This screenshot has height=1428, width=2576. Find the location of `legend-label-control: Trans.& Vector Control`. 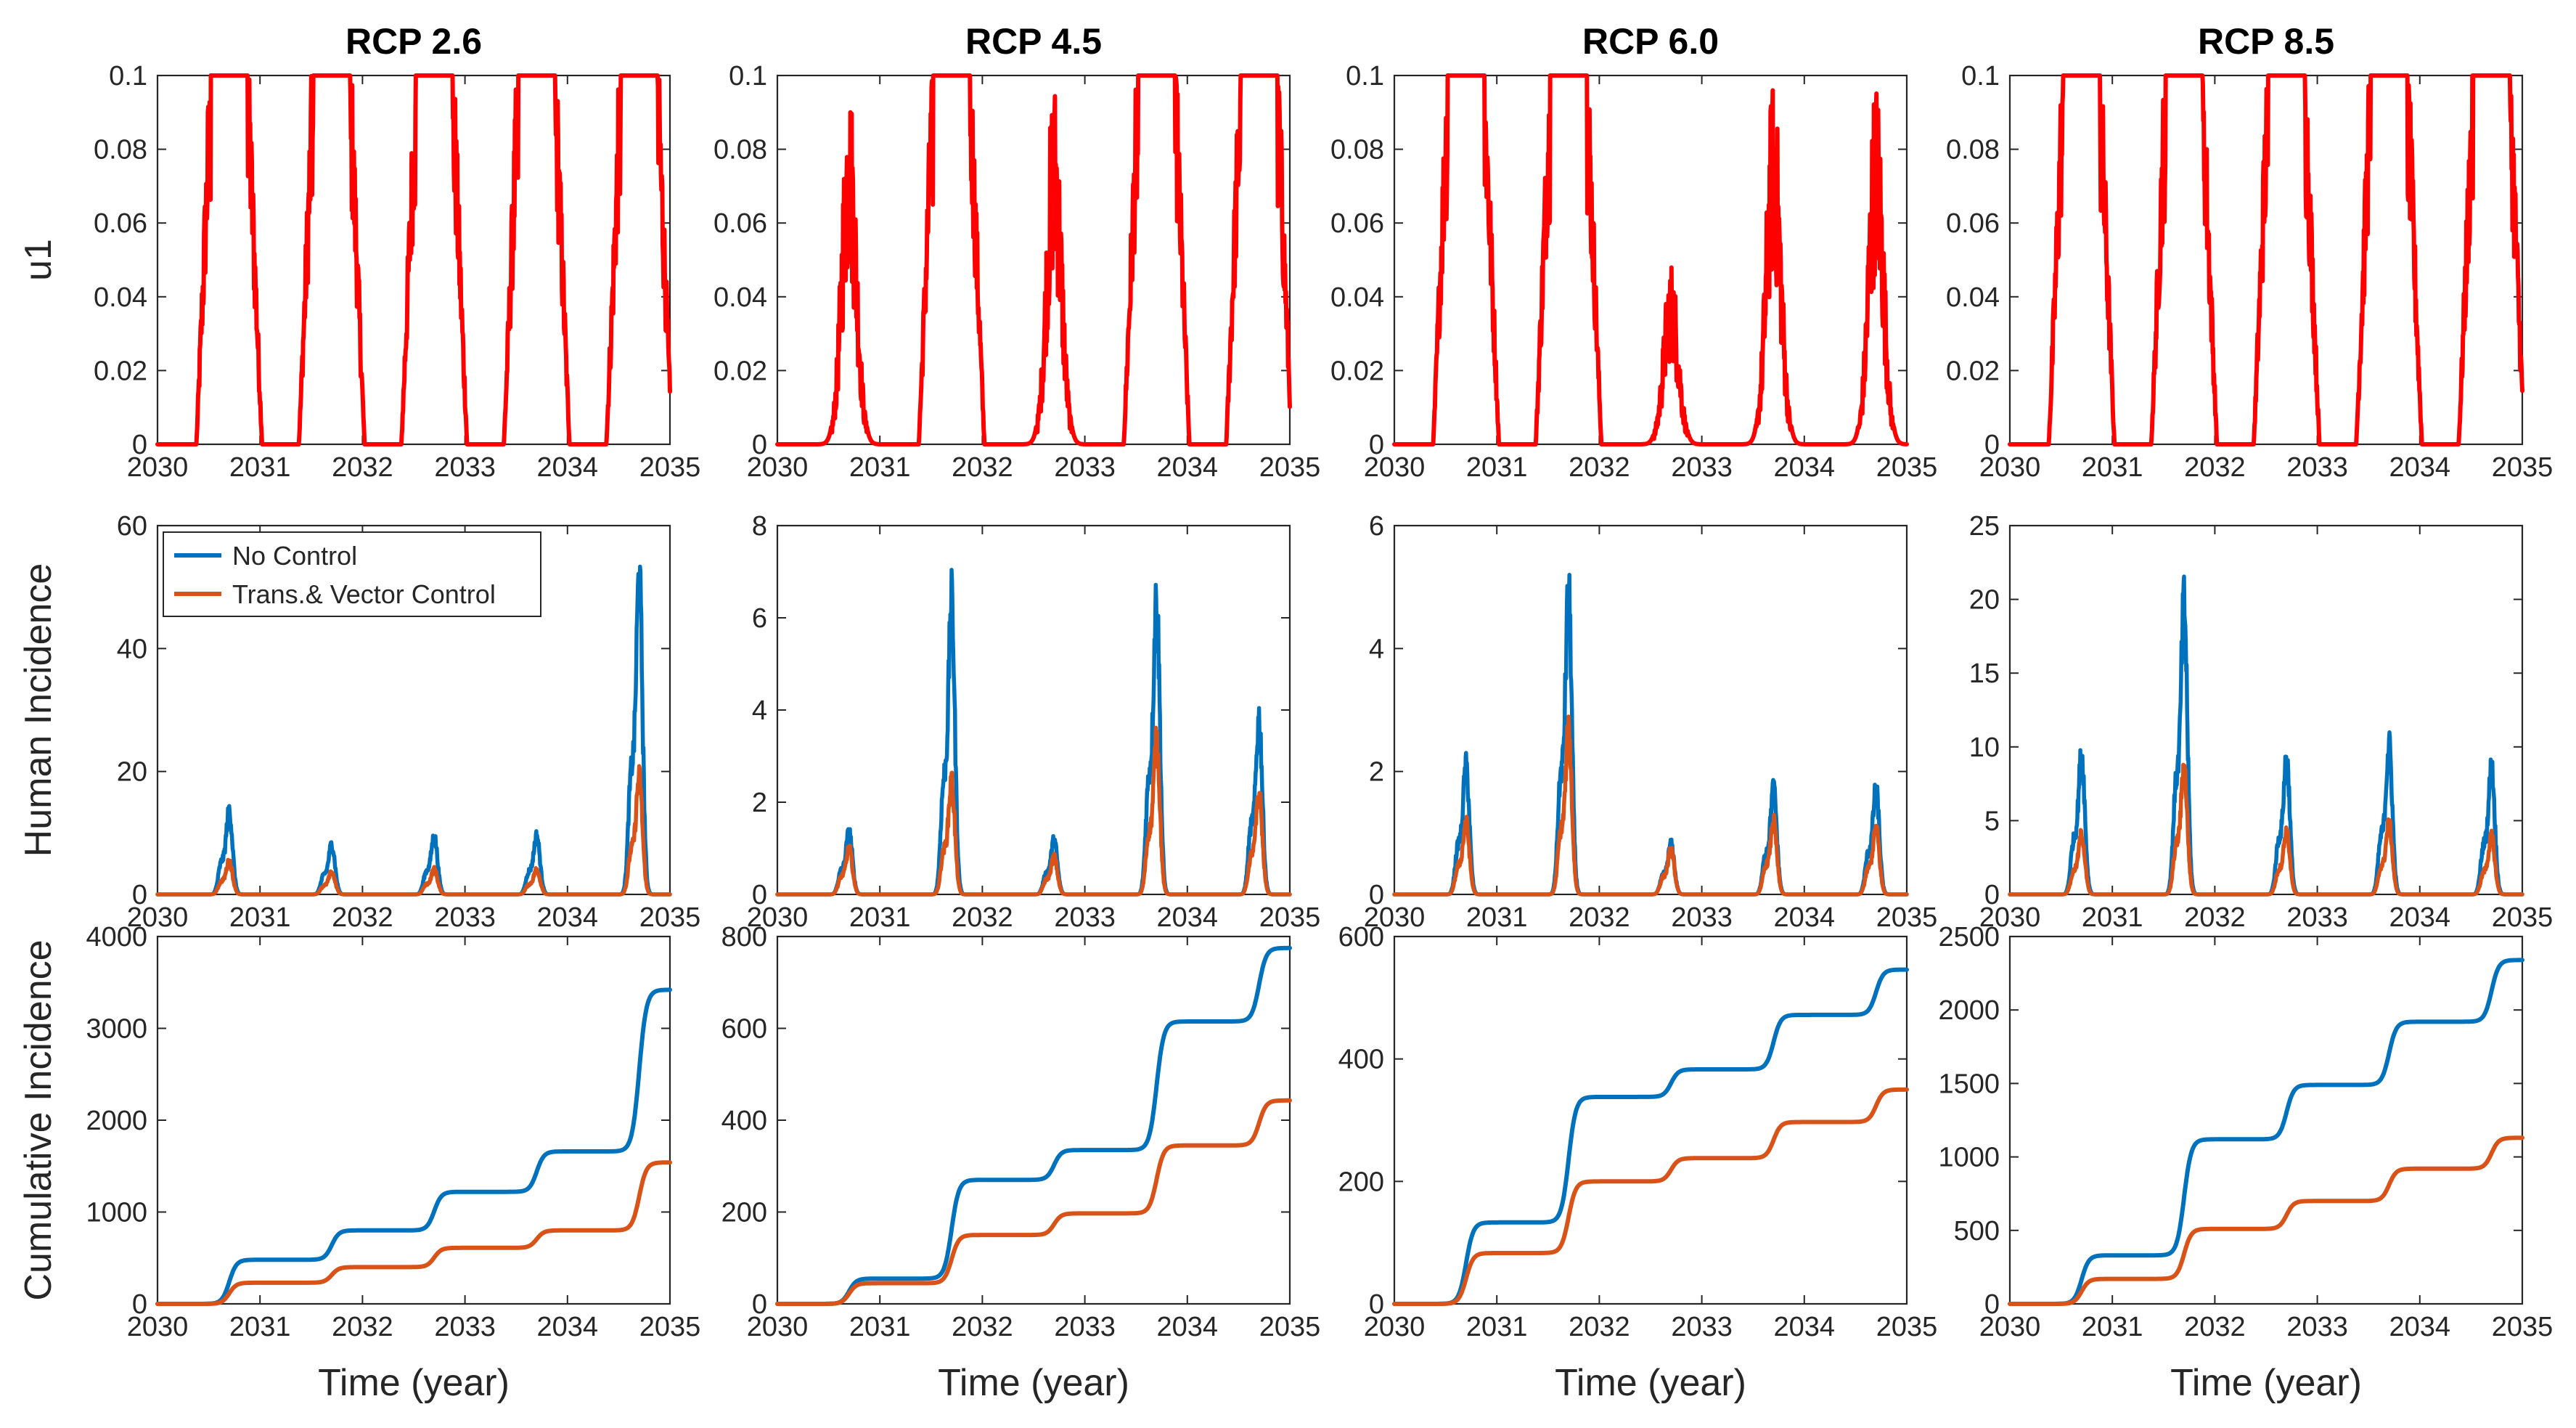

legend-label-control: Trans.& Vector Control is located at coordinates (364, 594).